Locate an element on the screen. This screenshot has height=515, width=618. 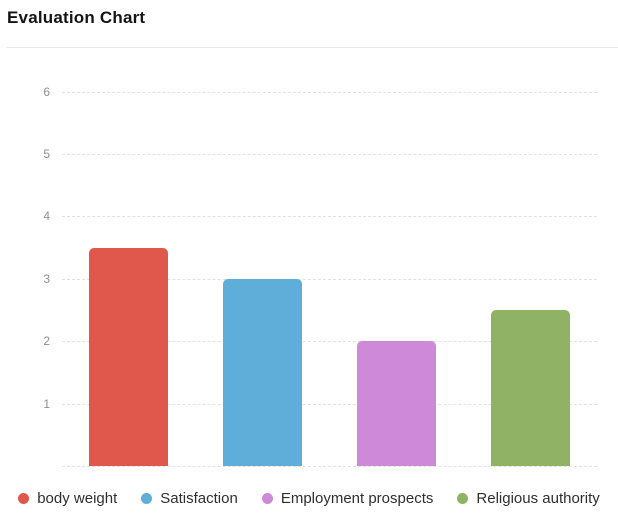
page-title: Evaluation Chart is located at coordinates (76, 17).